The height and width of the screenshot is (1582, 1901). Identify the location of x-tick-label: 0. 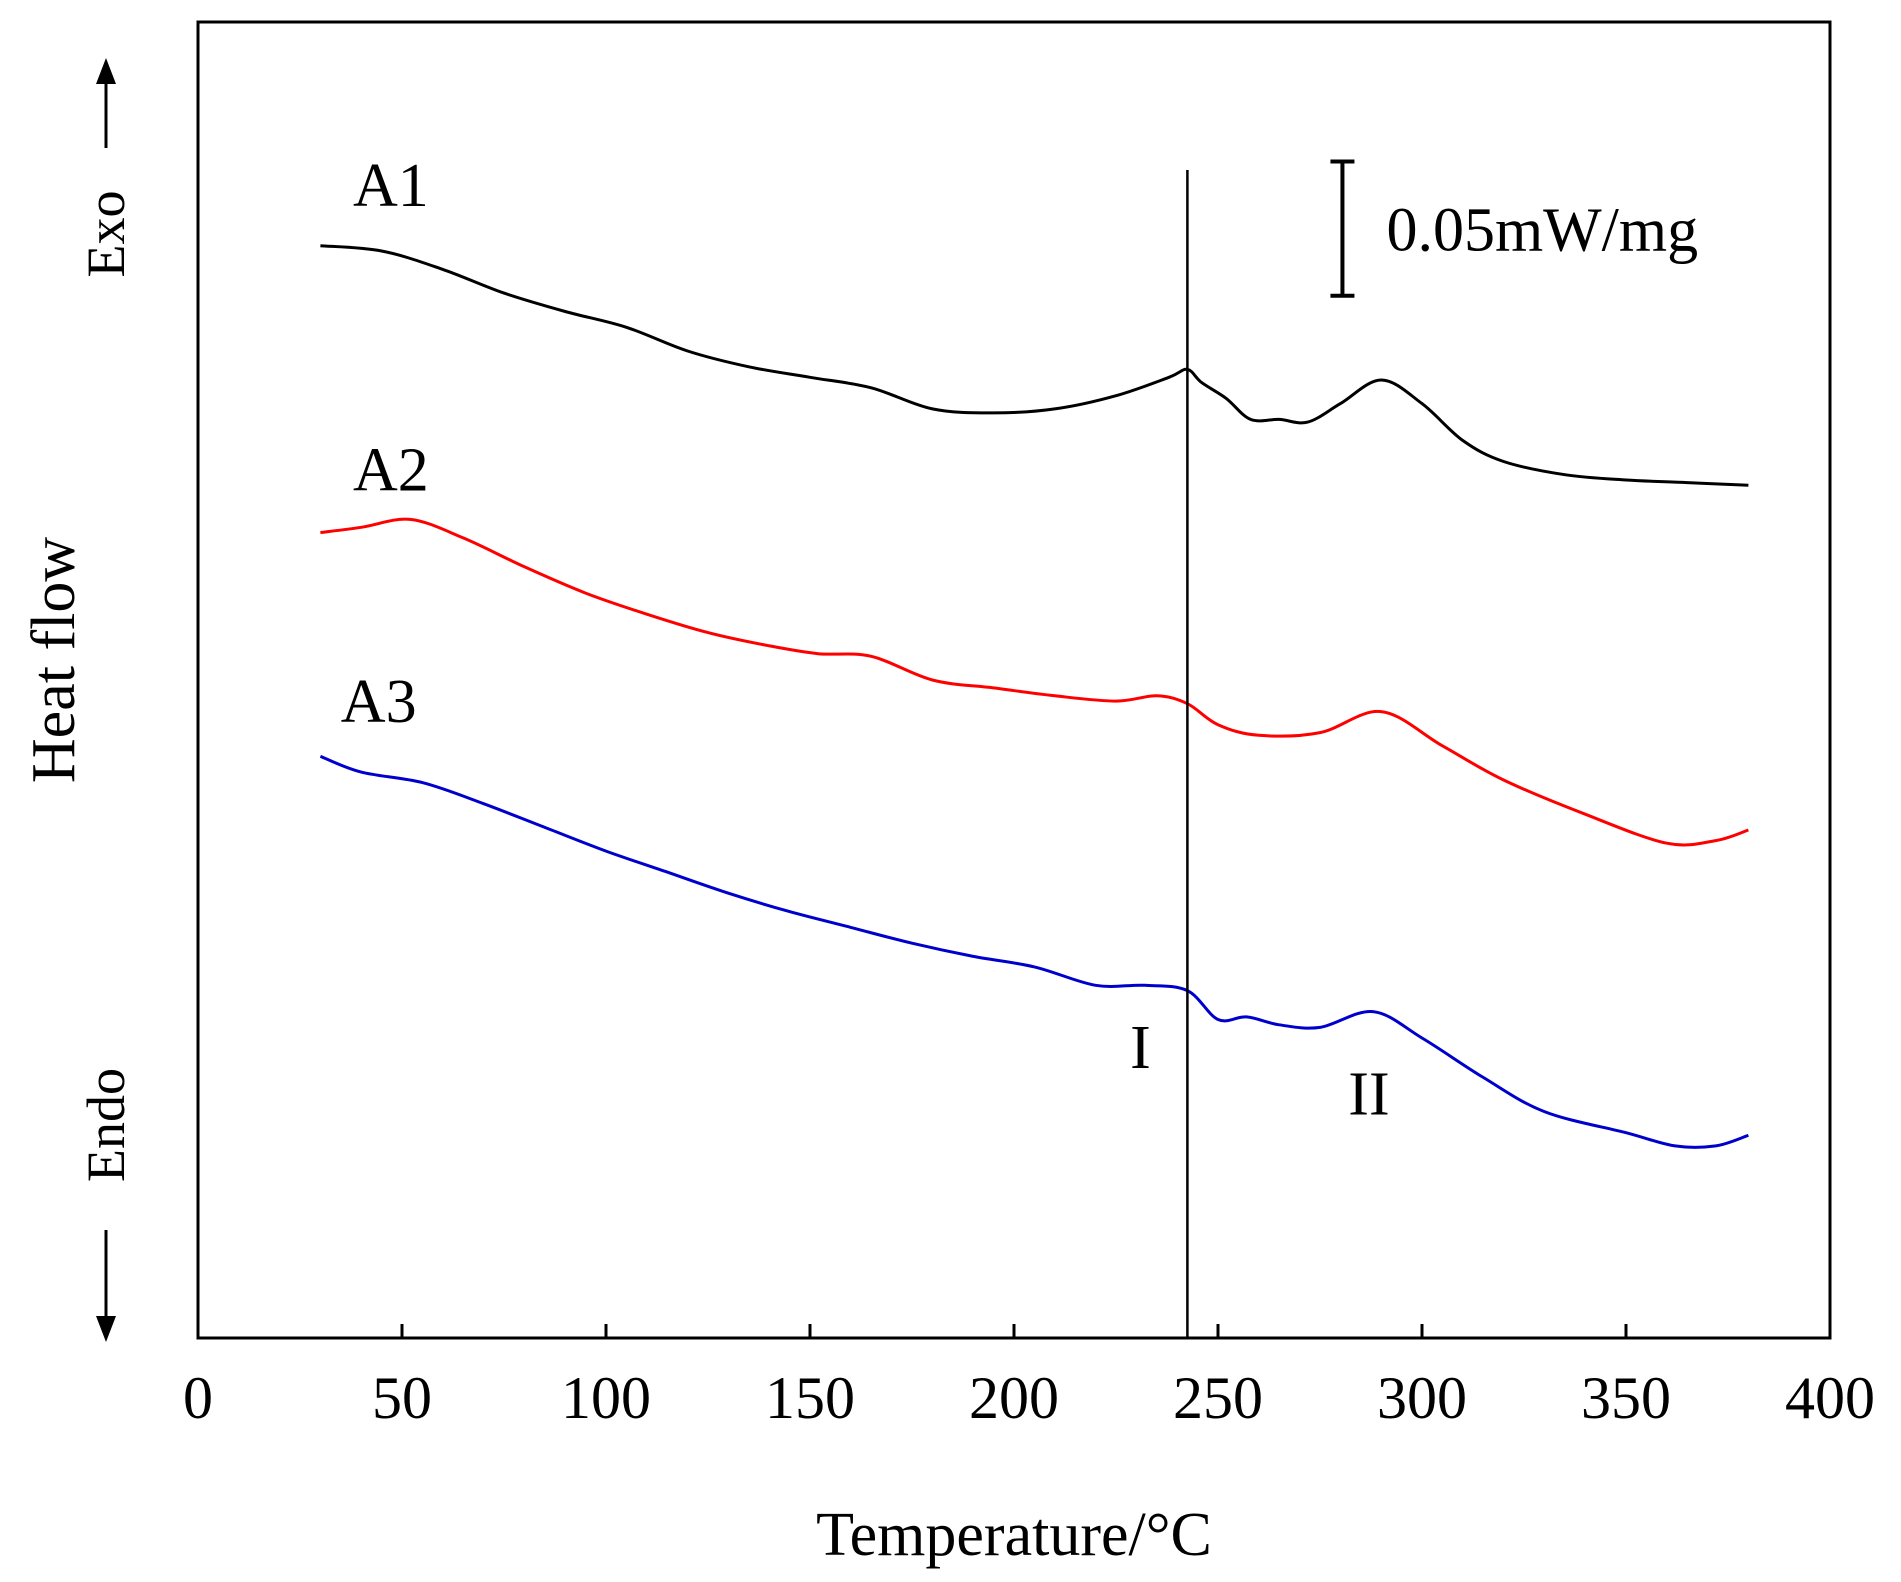
(198, 1398).